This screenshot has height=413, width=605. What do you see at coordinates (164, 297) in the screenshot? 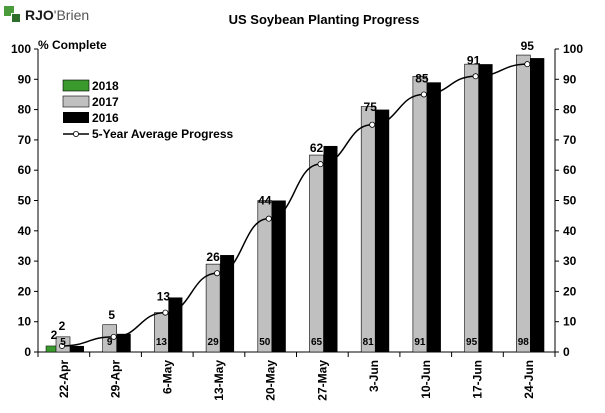
I see `data-label-average: 13` at bounding box center [164, 297].